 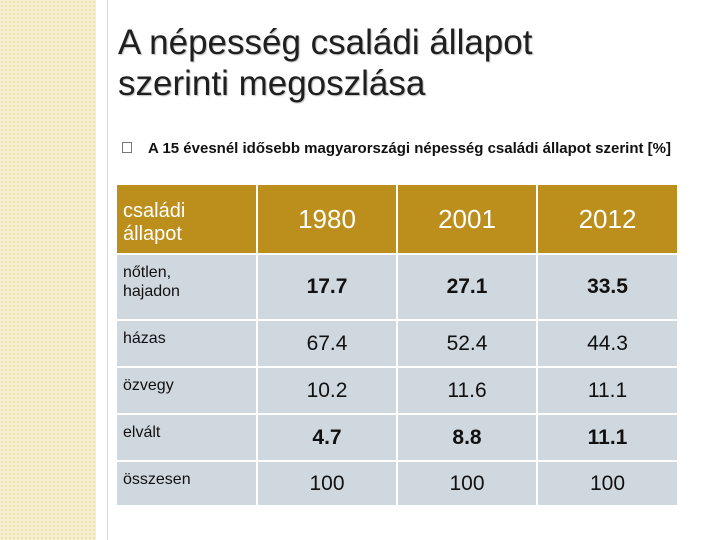 What do you see at coordinates (468, 391) in the screenshot?
I see `value-cell: 11.6` at bounding box center [468, 391].